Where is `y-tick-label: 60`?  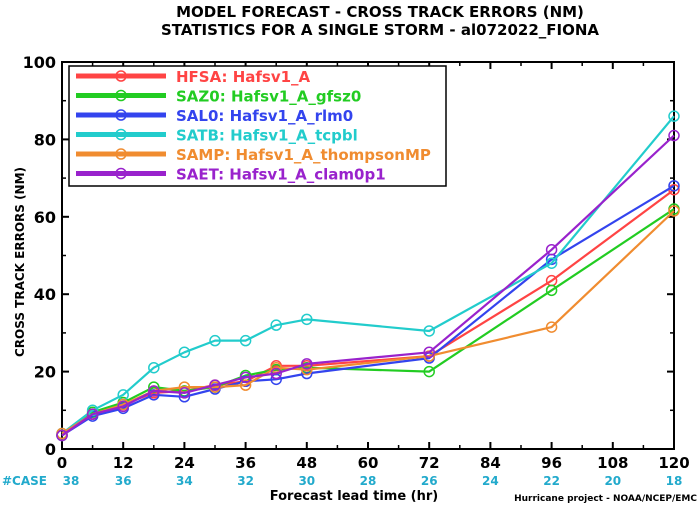
y-tick-label: 60 is located at coordinates (45, 217).